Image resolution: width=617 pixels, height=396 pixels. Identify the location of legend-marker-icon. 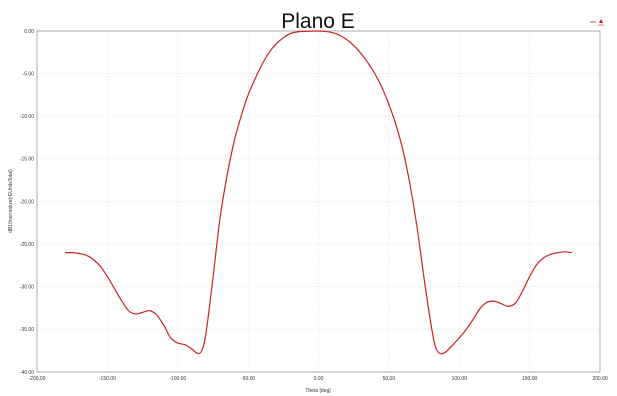
(601, 21).